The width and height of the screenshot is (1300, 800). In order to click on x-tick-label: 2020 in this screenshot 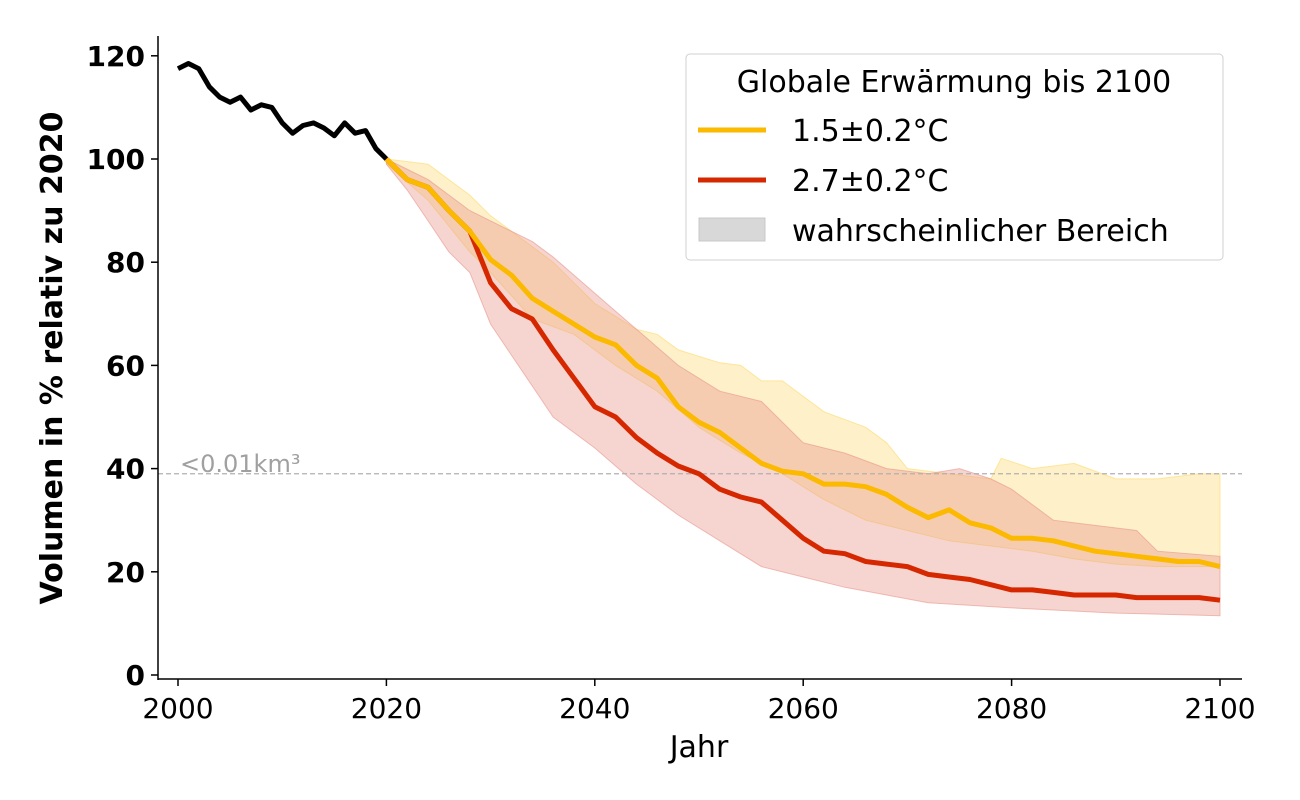, I will do `click(386, 708)`.